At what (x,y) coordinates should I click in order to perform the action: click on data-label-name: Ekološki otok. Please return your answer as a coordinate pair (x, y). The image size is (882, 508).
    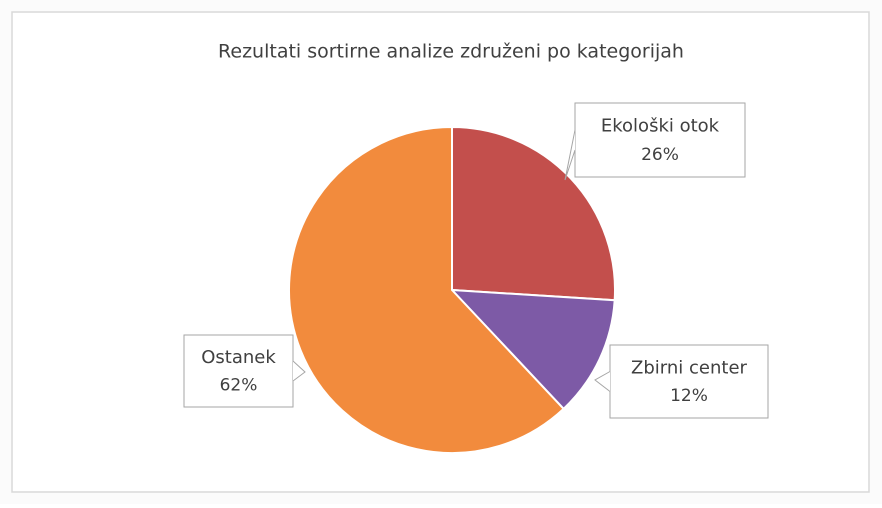
    Looking at the image, I should click on (660, 126).